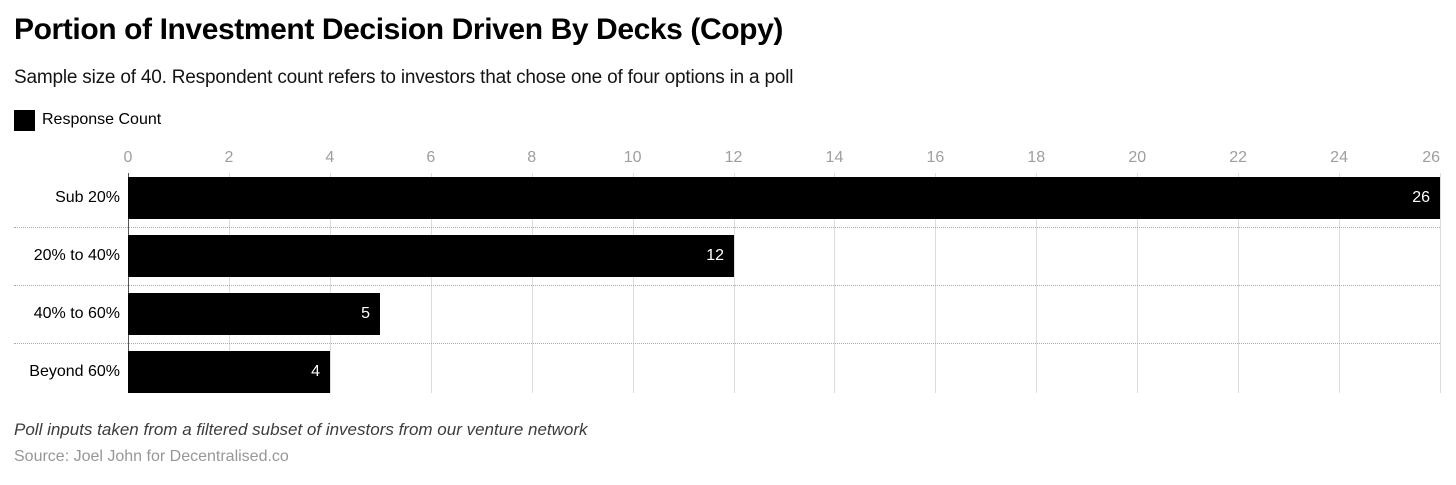 This screenshot has width=1456, height=485. What do you see at coordinates (76, 255) in the screenshot?
I see `category-label: 20% to 40%` at bounding box center [76, 255].